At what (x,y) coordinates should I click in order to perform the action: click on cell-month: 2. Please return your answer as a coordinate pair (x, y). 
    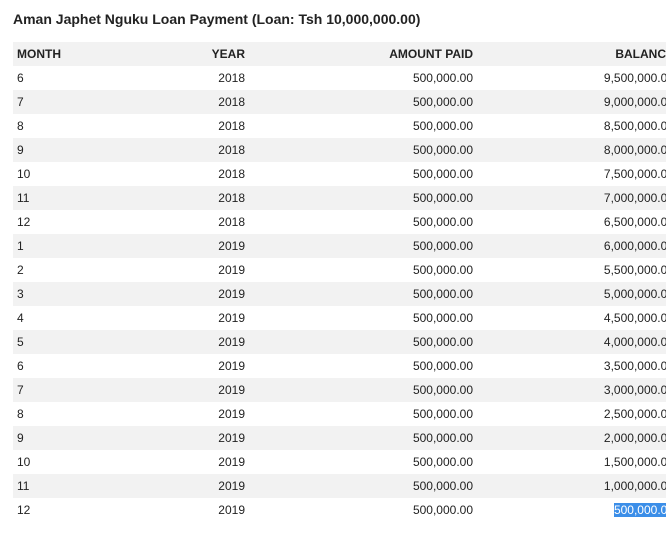
    Looking at the image, I should click on (63, 270).